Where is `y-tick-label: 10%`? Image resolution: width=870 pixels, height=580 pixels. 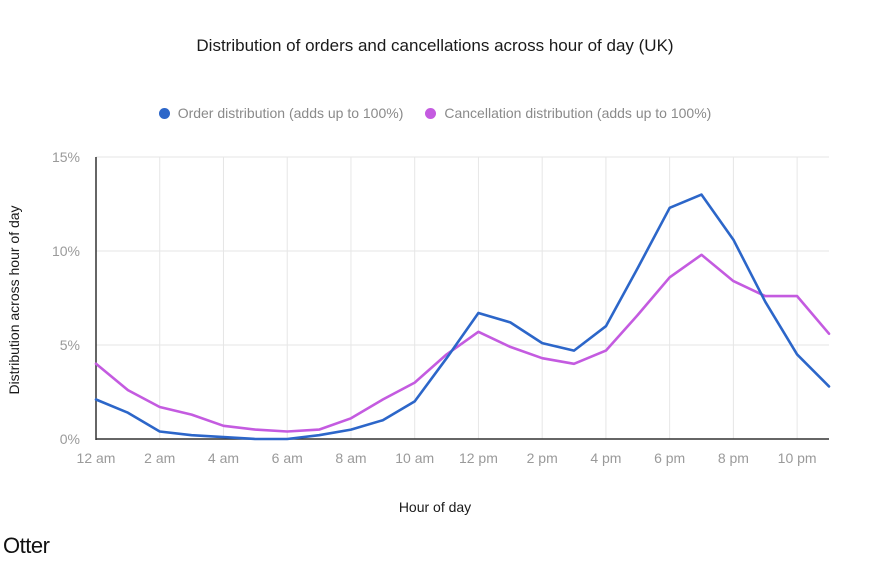
y-tick-label: 10% is located at coordinates (66, 251).